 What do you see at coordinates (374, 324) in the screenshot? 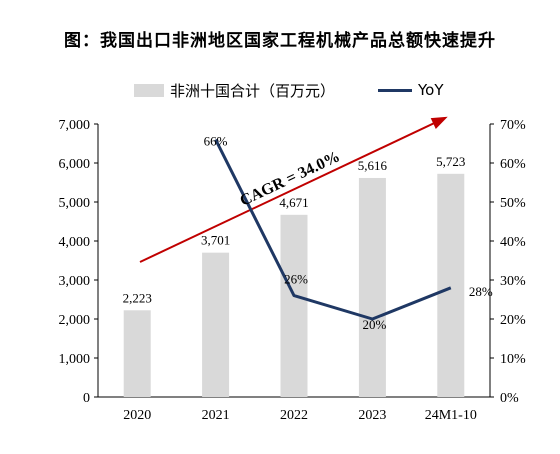
I see `yoy-value-label: 20%` at bounding box center [374, 324].